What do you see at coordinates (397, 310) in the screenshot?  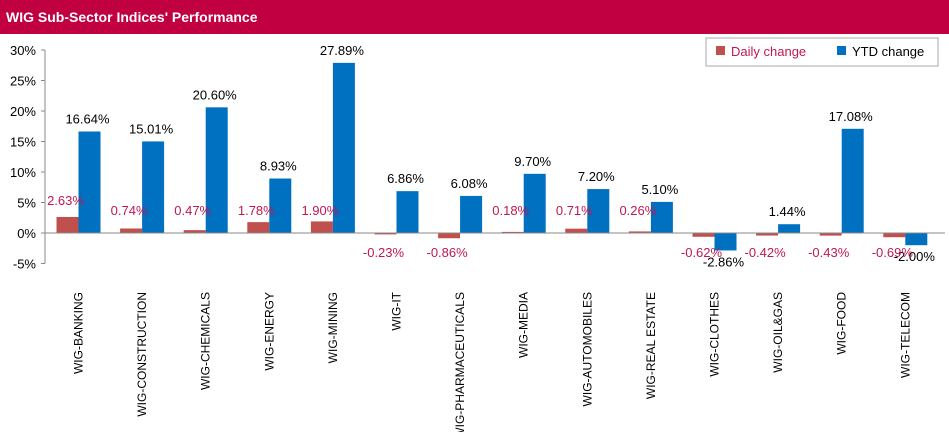 I see `x-tick-label: WIG-IT` at bounding box center [397, 310].